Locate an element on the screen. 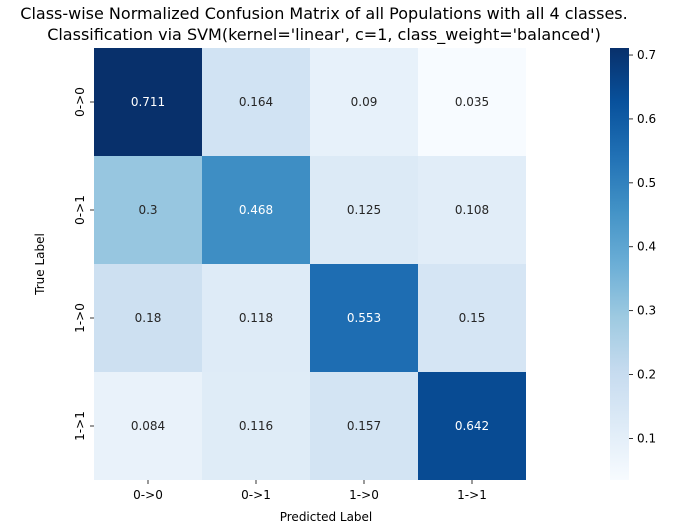 Image resolution: width=678 pixels, height=526 pixels. cell-value-label-3-3: 0.642 is located at coordinates (472, 426).